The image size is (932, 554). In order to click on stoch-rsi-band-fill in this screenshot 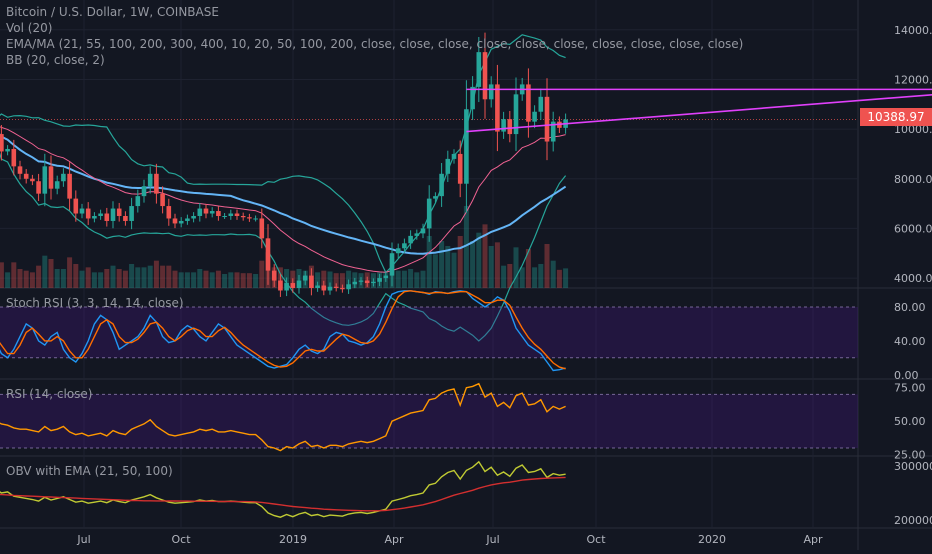, I will do `click(429, 332)`.